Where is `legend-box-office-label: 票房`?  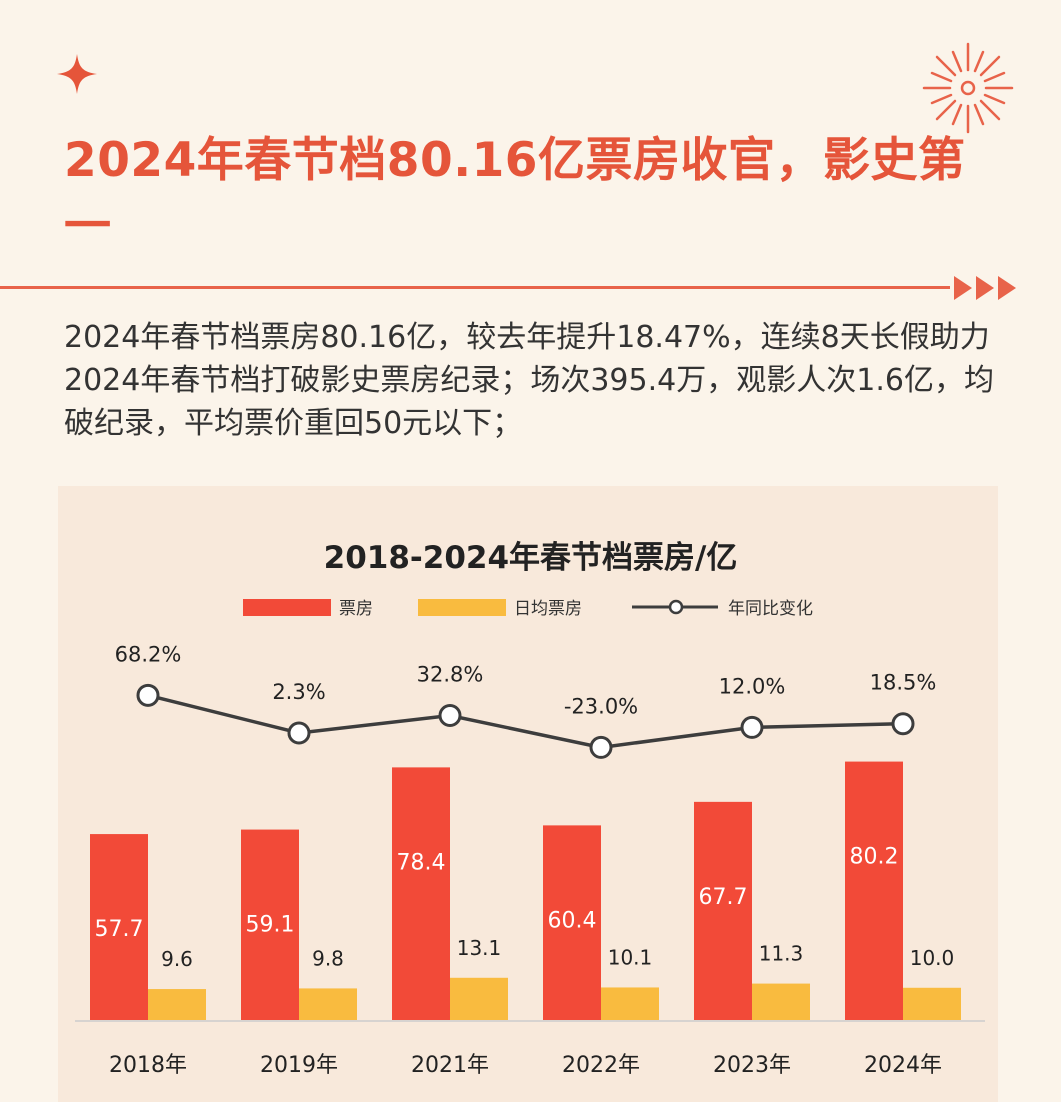 legend-box-office-label: 票房 is located at coordinates (356, 609).